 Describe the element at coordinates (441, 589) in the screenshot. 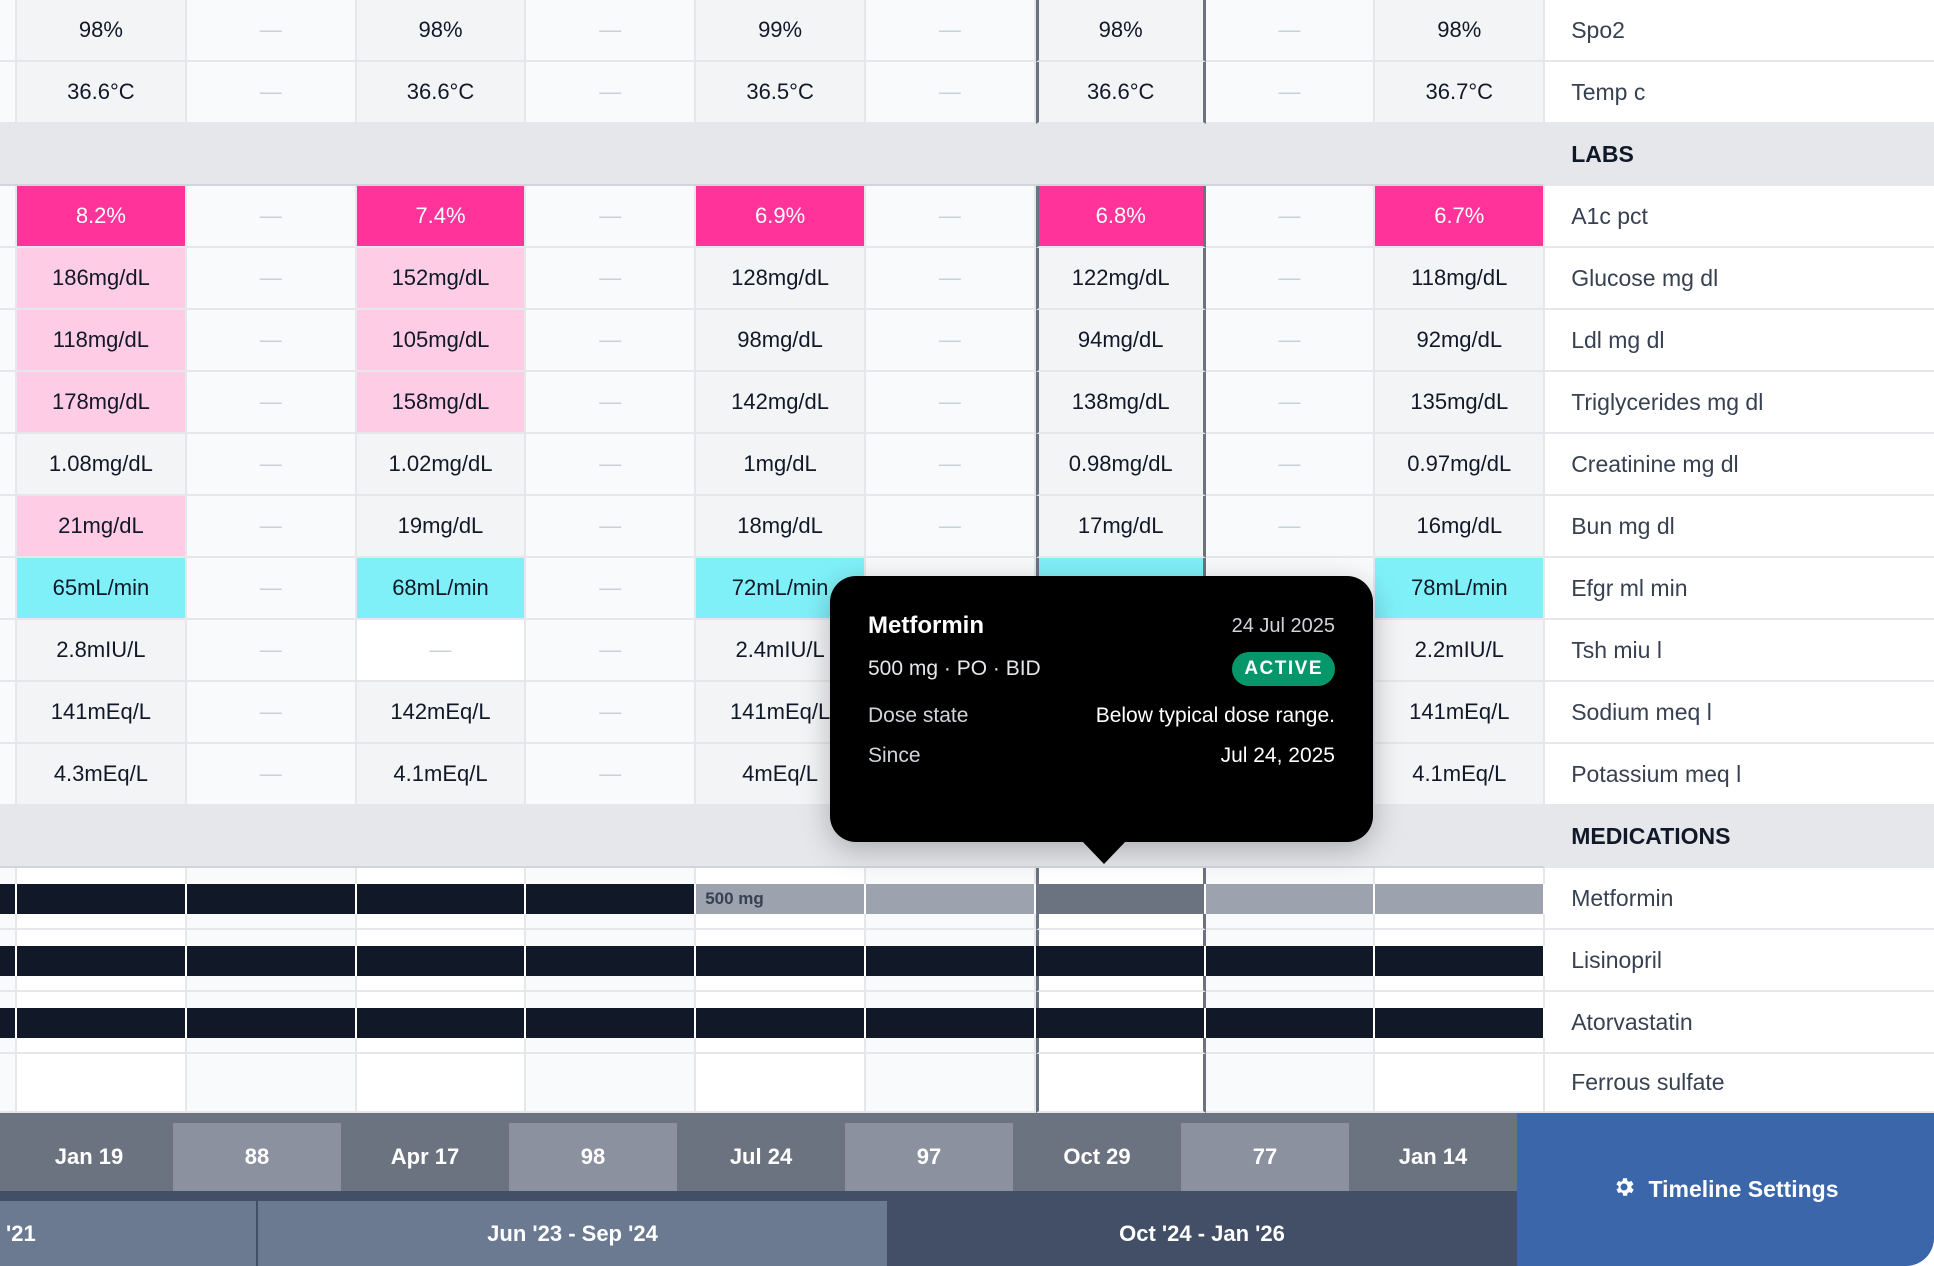

I see `value-cell: 68mL/min` at that location.